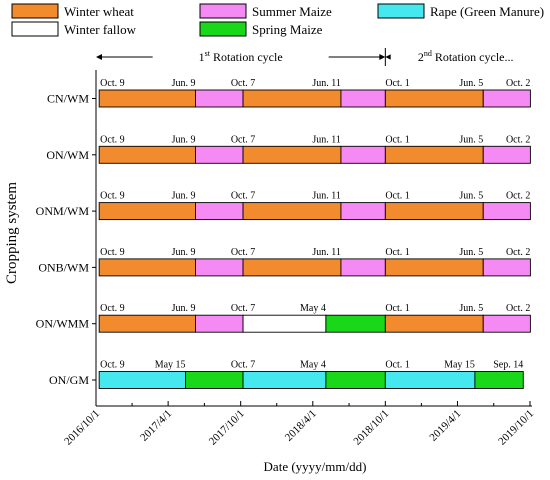 The width and height of the screenshot is (550, 480). I want to click on date-label-cn-wm-7: Oct. 2, so click(518, 83).